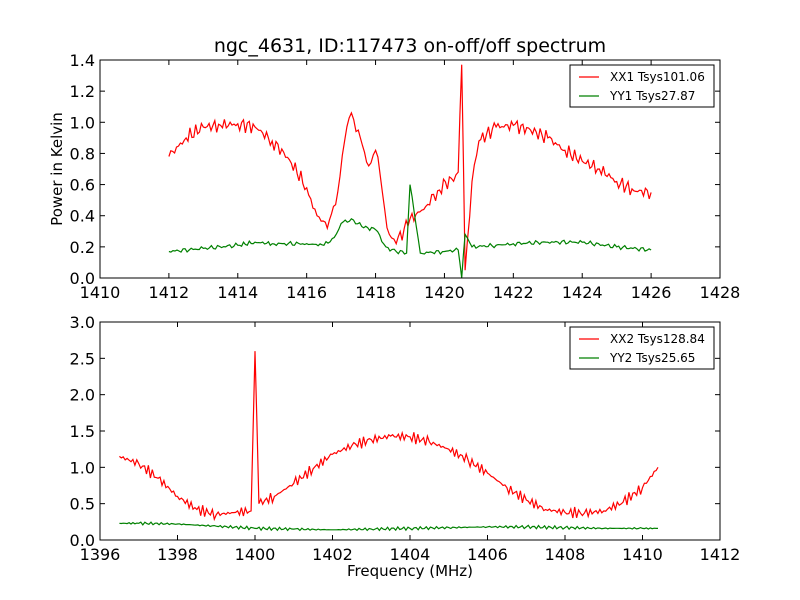  I want to click on x-tick-label: 1398, so click(177, 554).